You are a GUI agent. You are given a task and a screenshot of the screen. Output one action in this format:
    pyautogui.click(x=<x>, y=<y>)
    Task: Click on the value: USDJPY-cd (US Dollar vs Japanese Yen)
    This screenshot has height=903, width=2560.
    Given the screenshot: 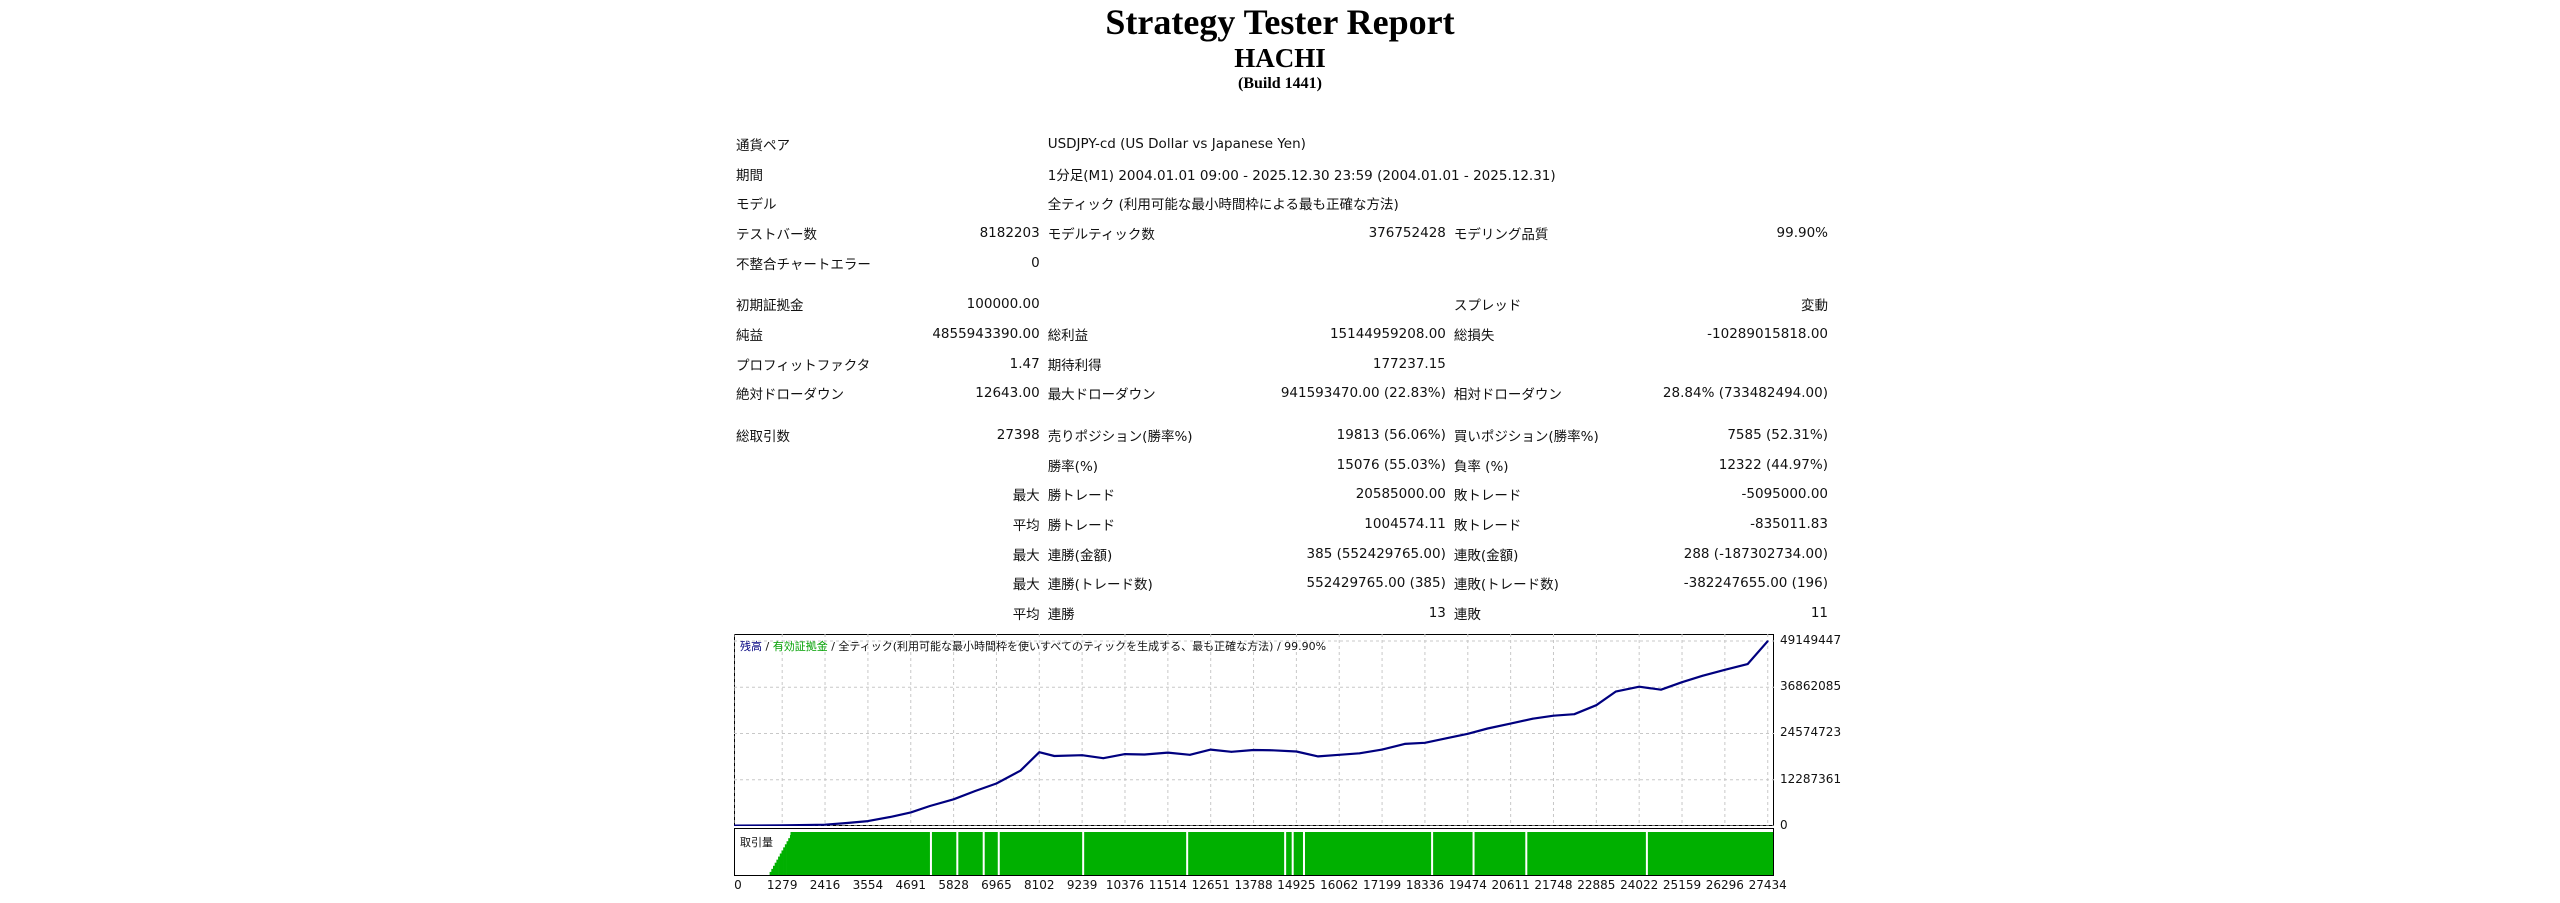 What is the action you would take?
    pyautogui.click(x=1176, y=143)
    